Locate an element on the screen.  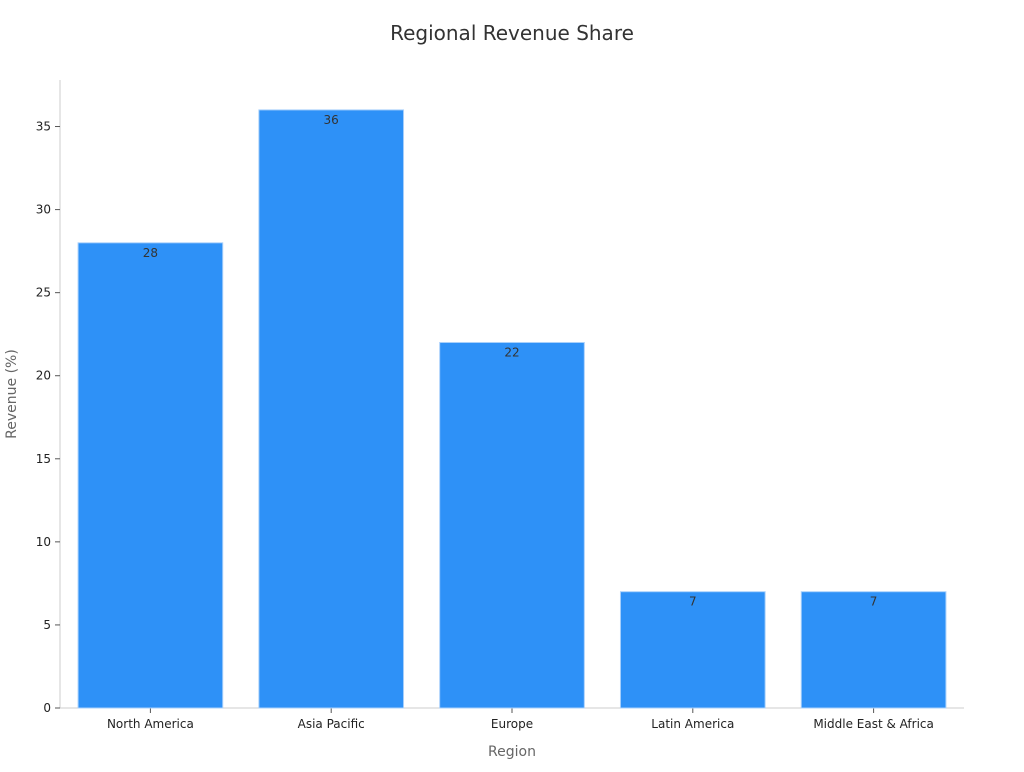
x-tick-label: North America is located at coordinates (150, 724).